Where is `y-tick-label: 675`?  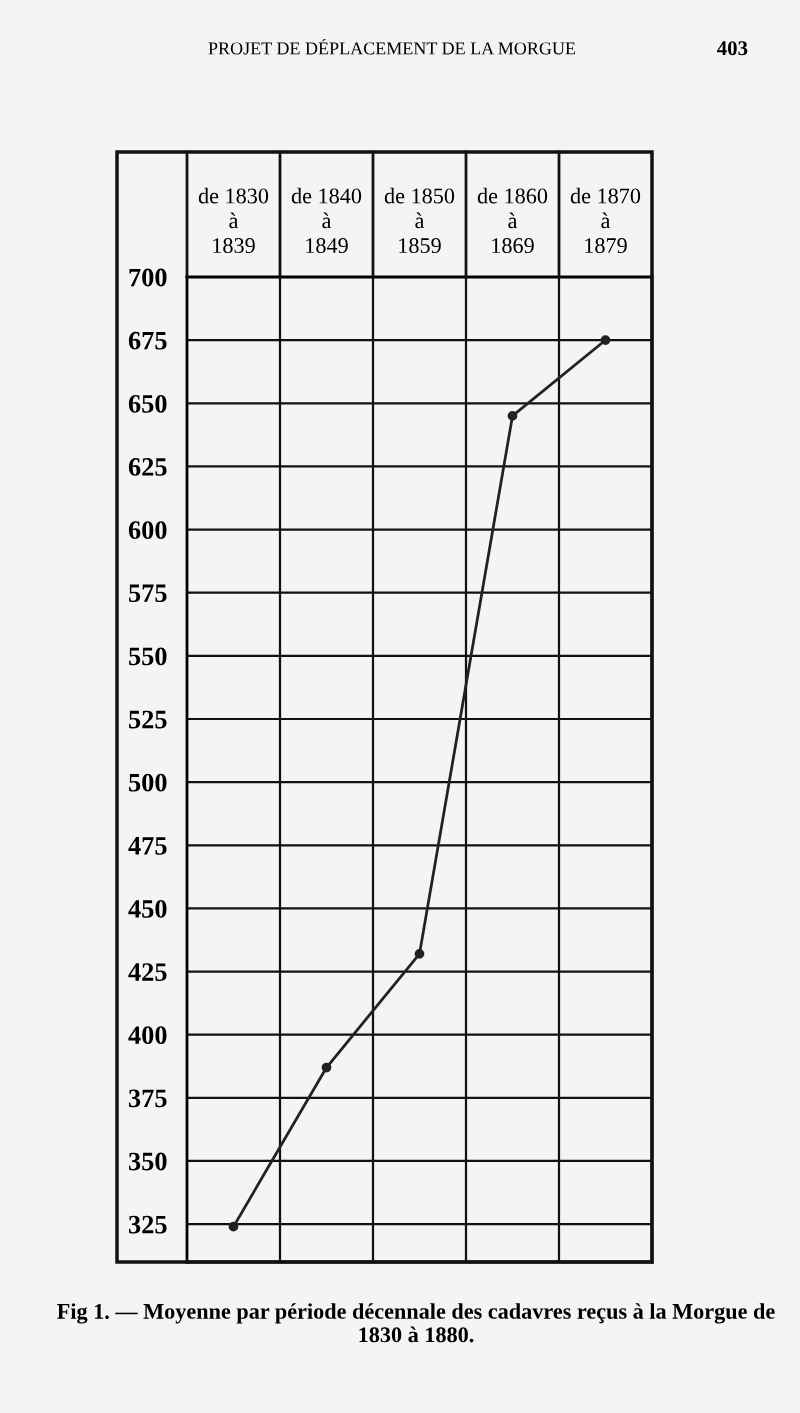
y-tick-label: 675 is located at coordinates (147, 340).